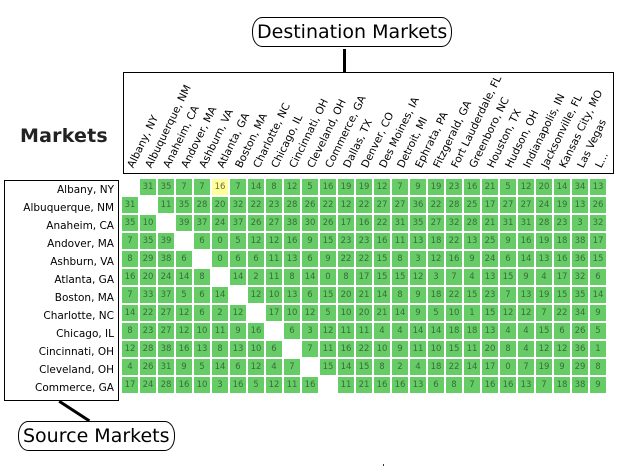 The height and width of the screenshot is (470, 618). Describe the element at coordinates (580, 367) in the screenshot. I see `heatmap-cell: 29` at that location.